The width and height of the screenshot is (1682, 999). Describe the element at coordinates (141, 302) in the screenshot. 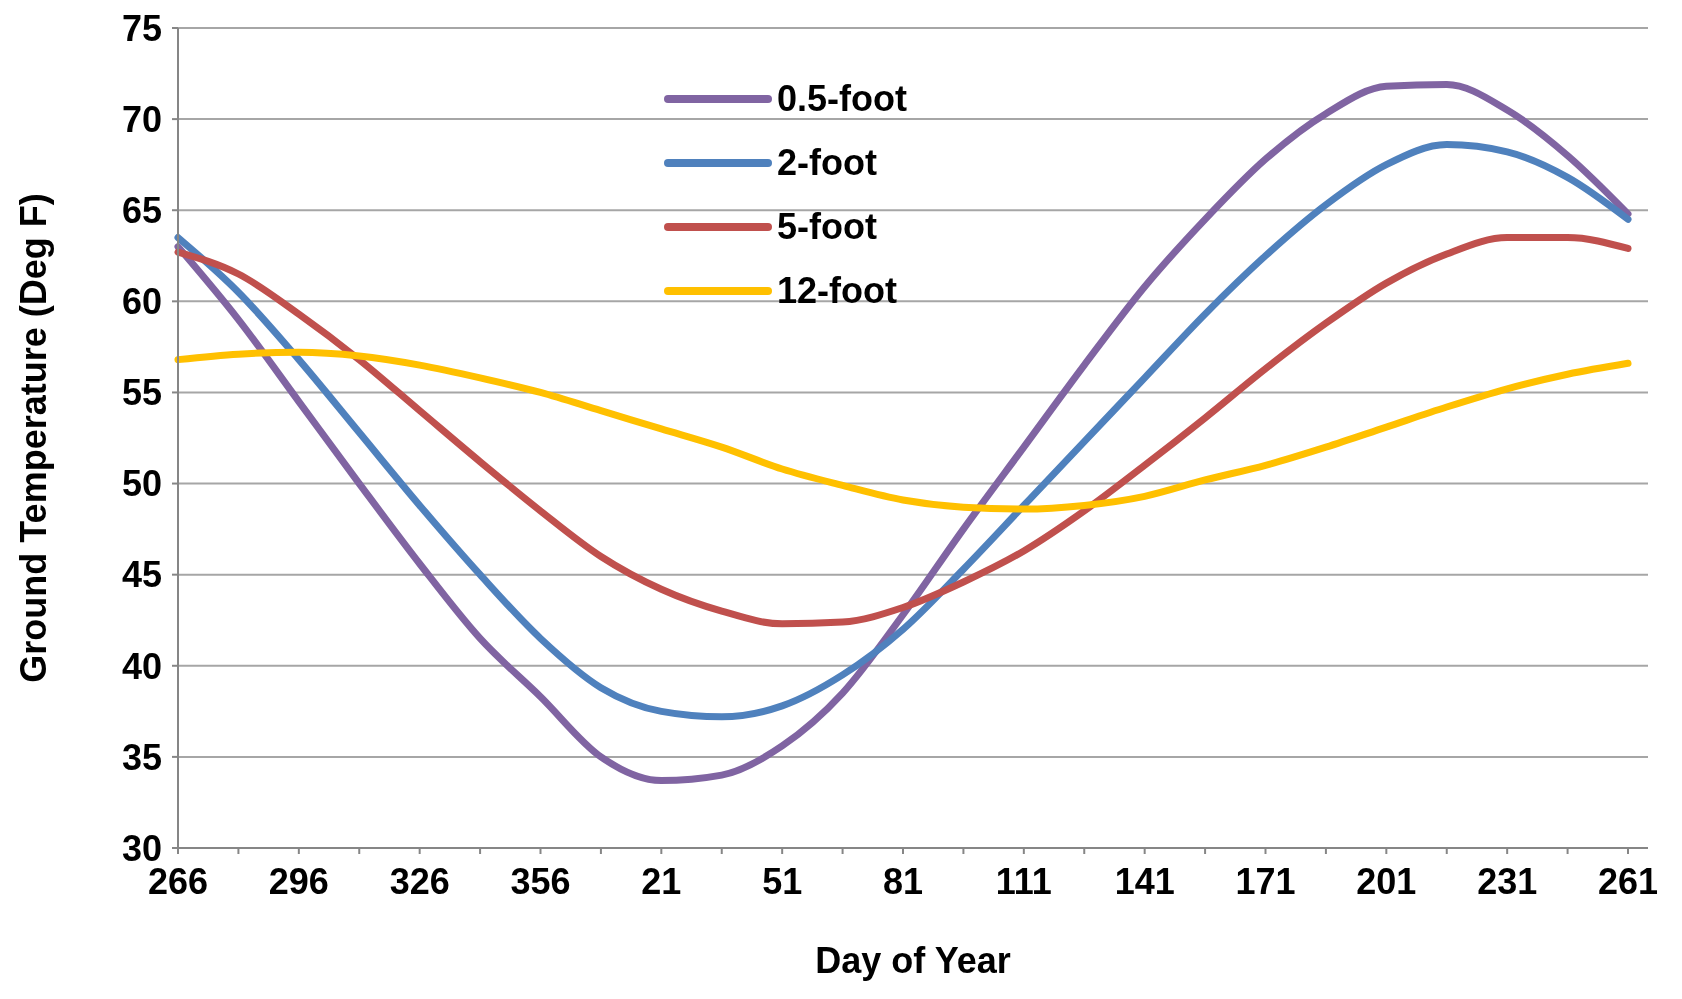

I see `y-tick-label: 60` at that location.